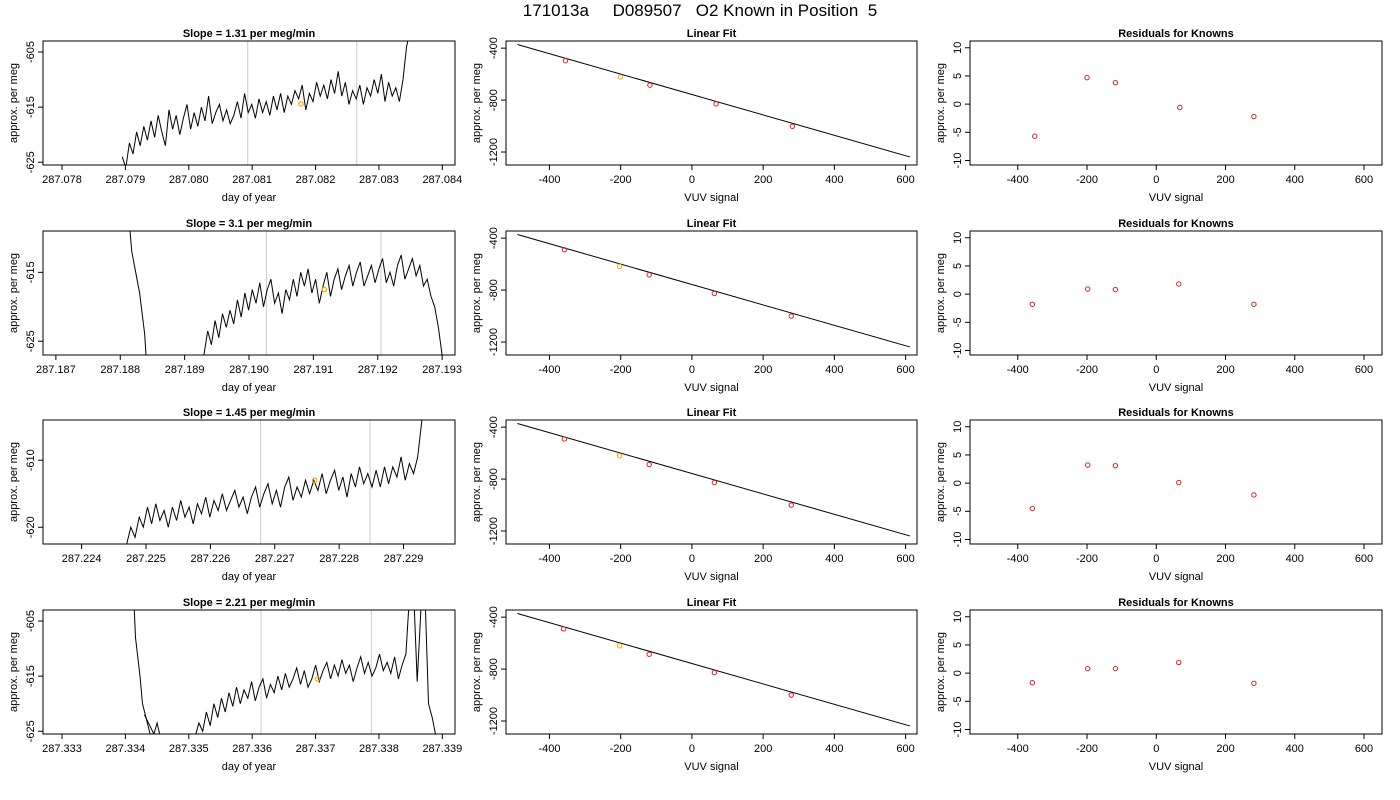 The image size is (1400, 800). I want to click on x-tick-label: 287.079, so click(126, 180).